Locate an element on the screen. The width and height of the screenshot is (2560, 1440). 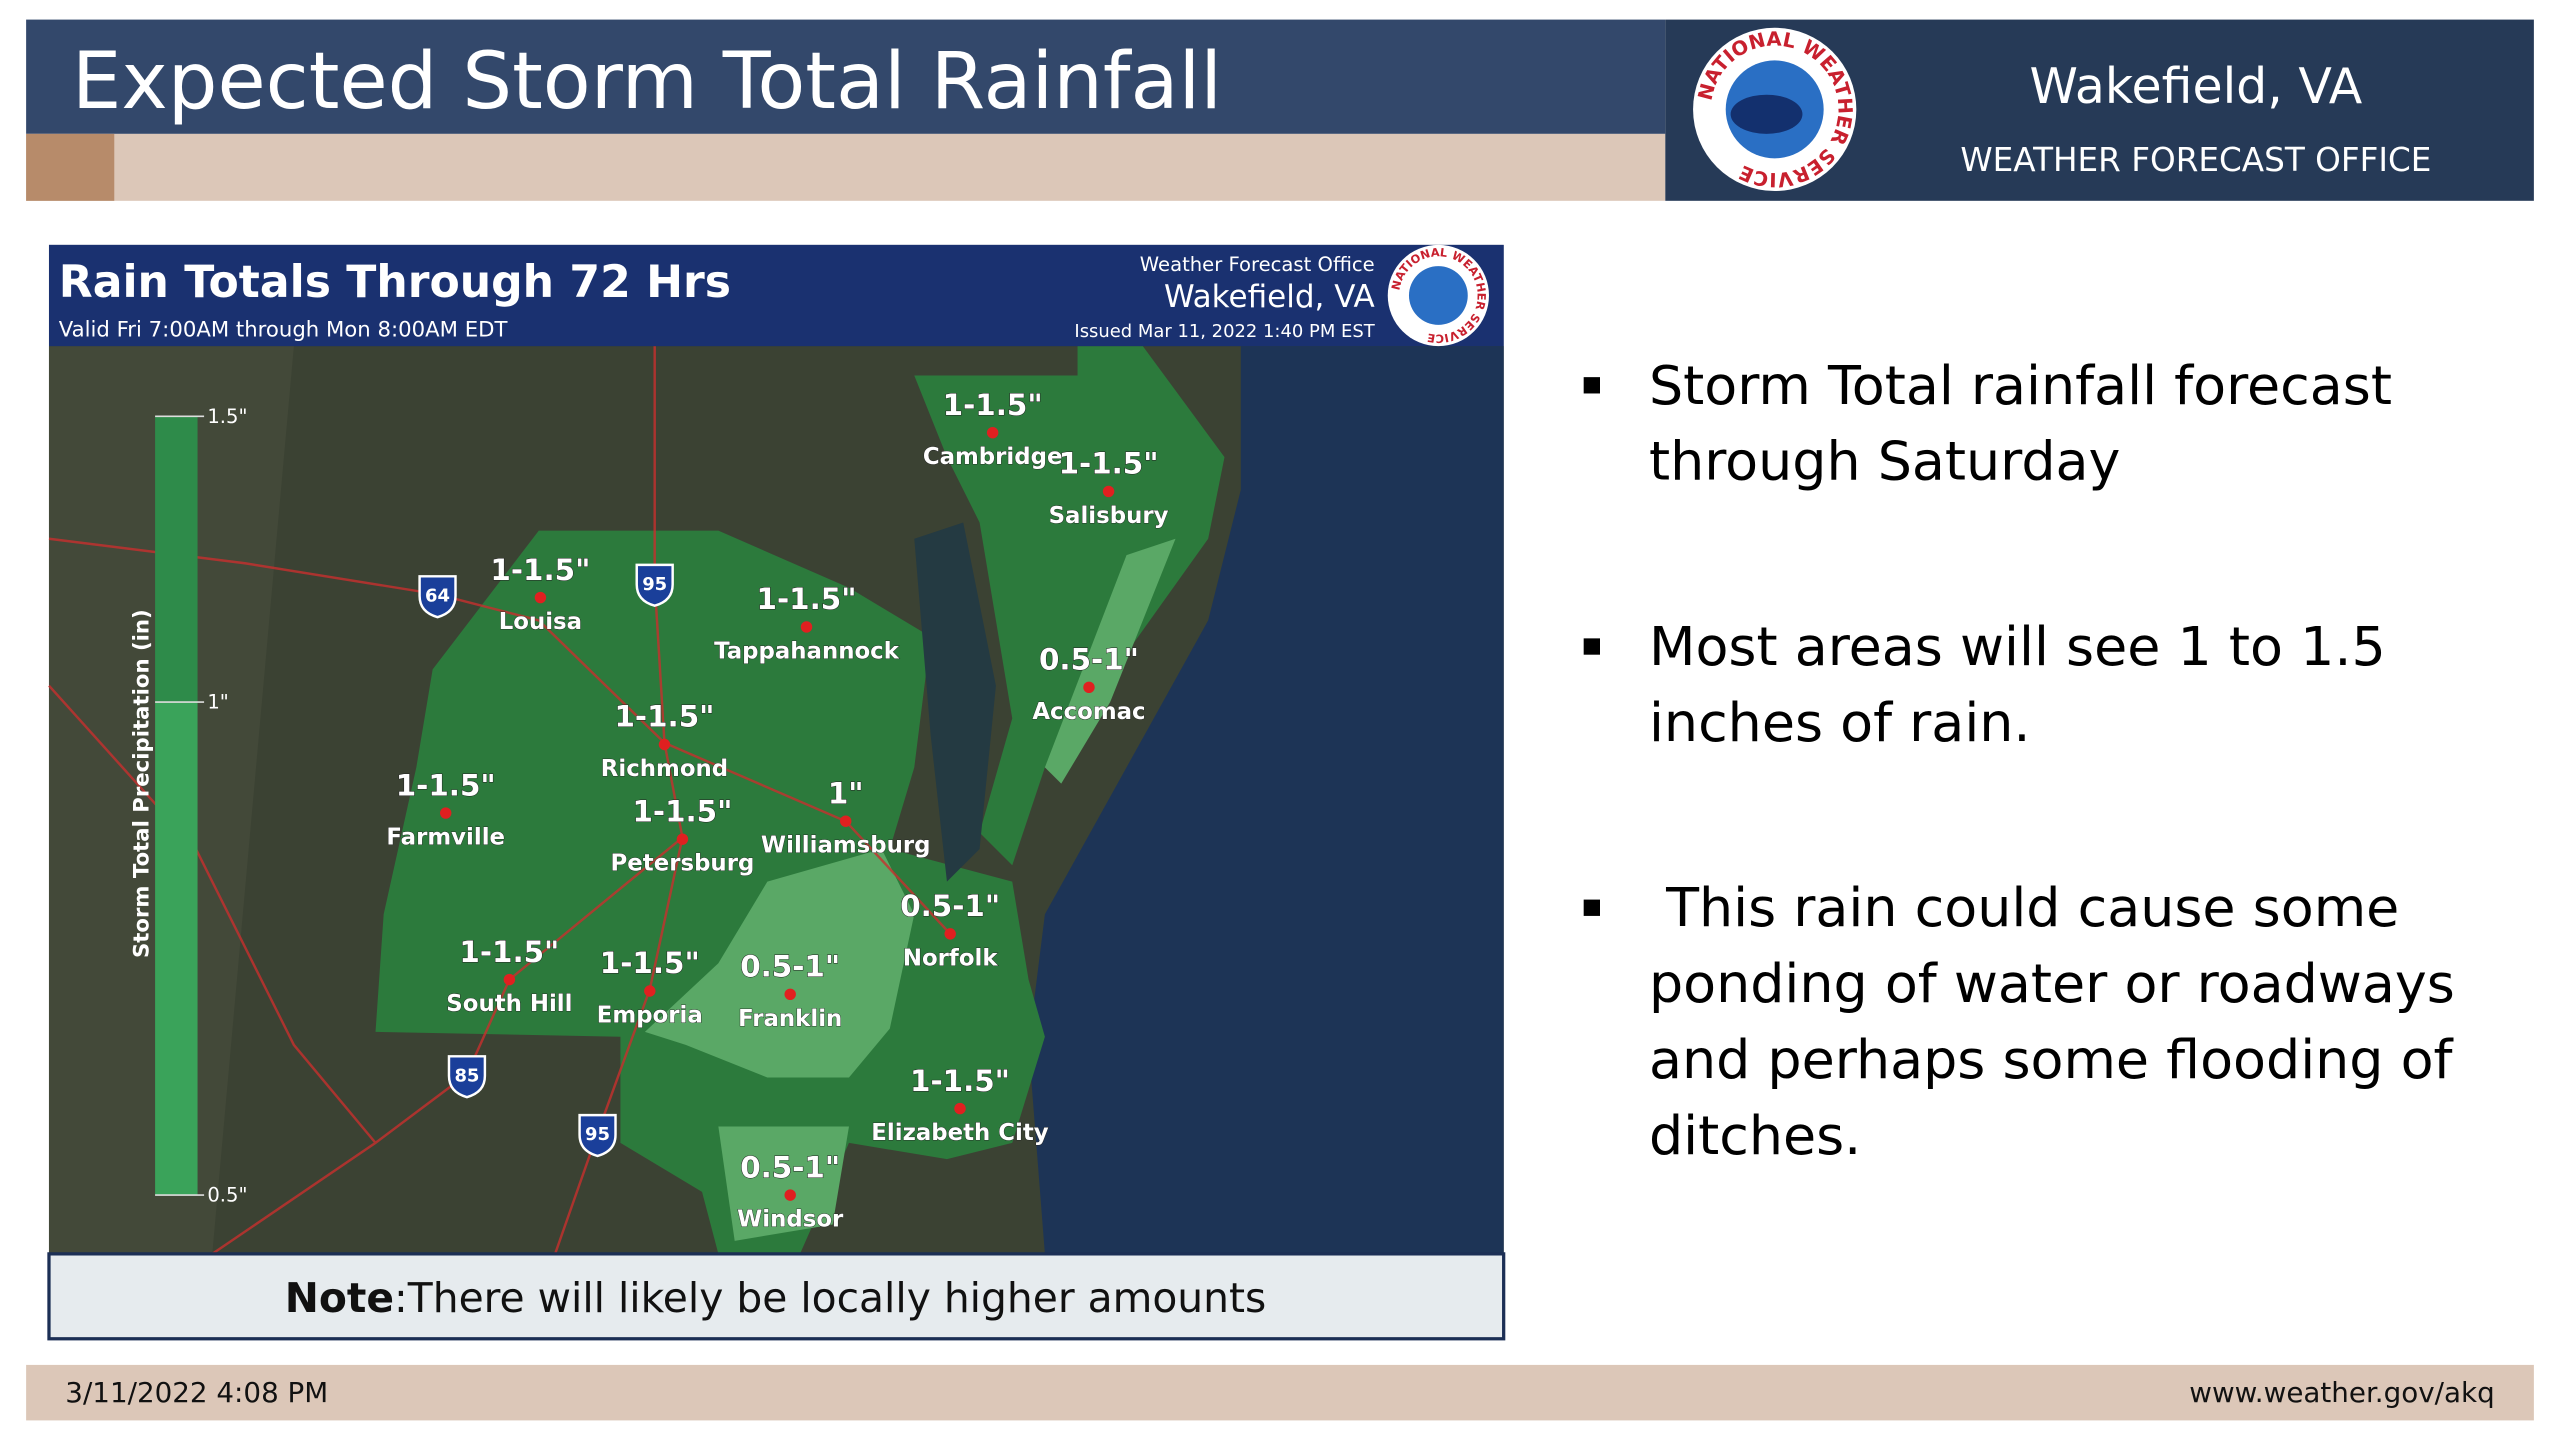
city-name: Farmville is located at coordinates (445, 838).